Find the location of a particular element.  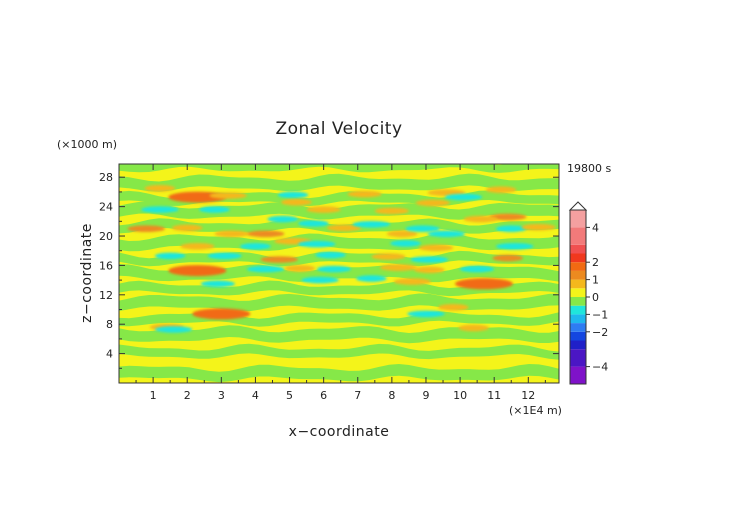

colorbar-tick-label: −1 is located at coordinates (600, 314).